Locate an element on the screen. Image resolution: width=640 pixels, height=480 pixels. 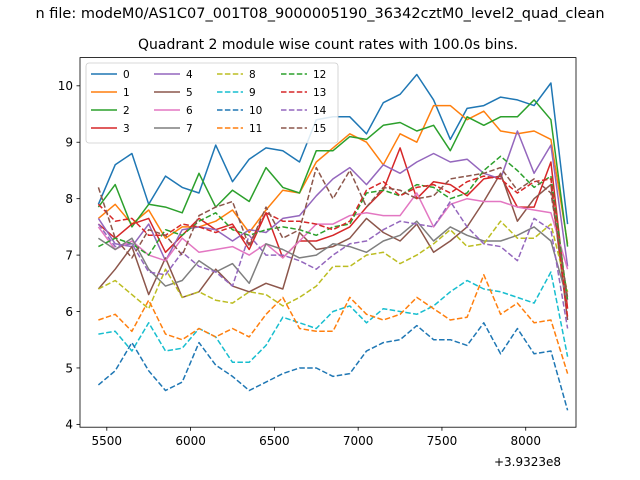
x-tick-label: 5500 is located at coordinates (107, 441).